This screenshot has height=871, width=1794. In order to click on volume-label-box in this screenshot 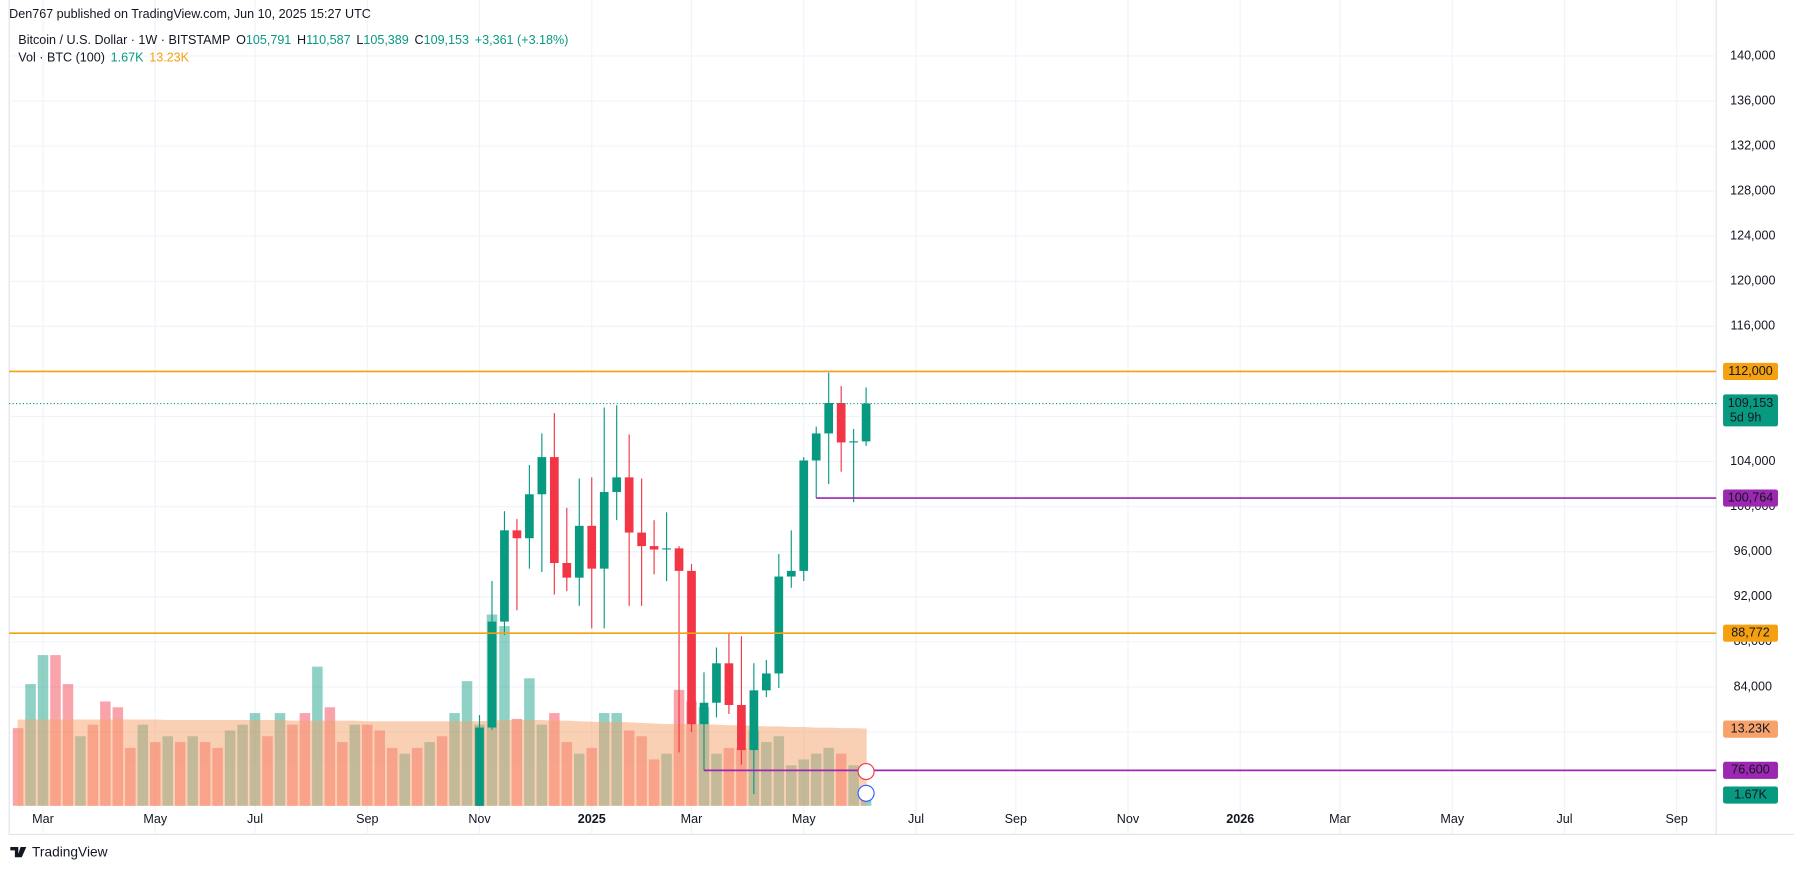, I will do `click(1750, 795)`.